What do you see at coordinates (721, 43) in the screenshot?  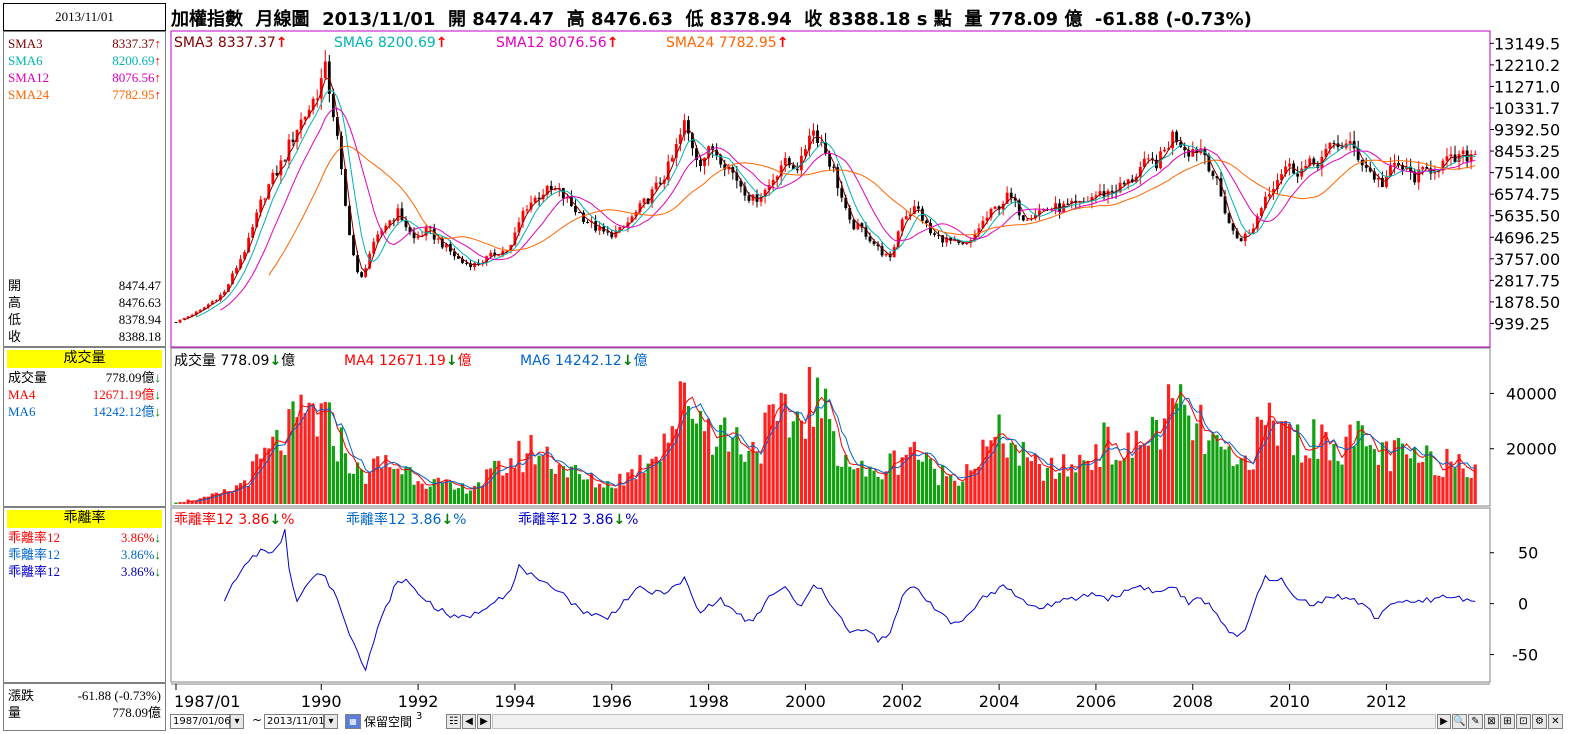 I see `legend-text: SMA24 7782.95` at bounding box center [721, 43].